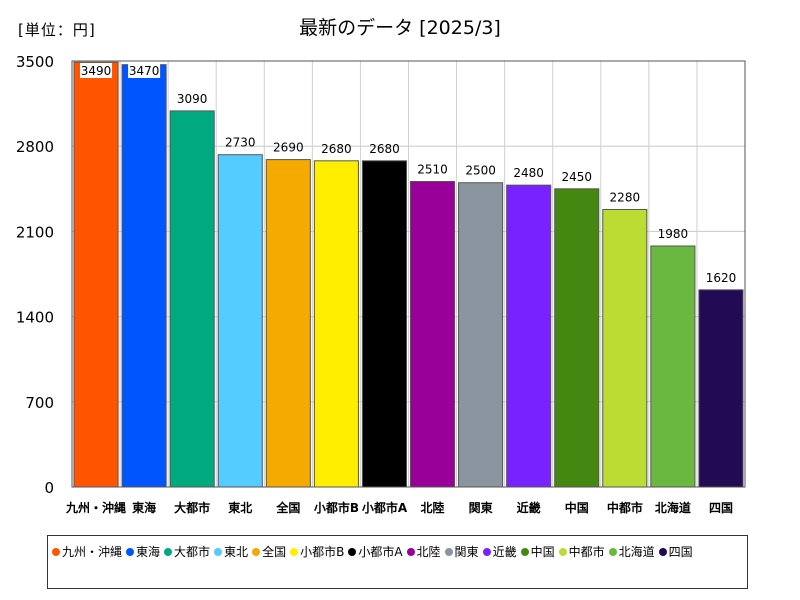  I want to click on data-label: 3470, so click(144, 71).